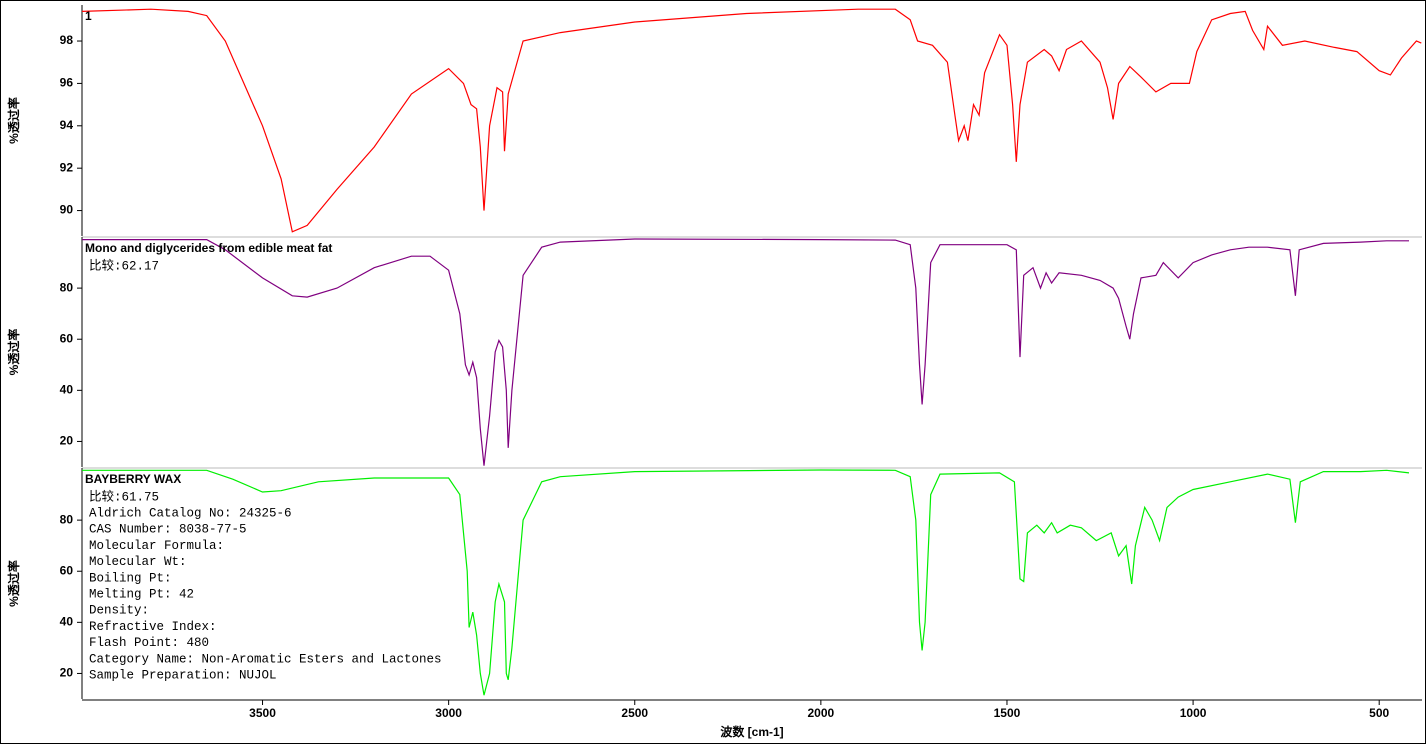  I want to click on annotation: Boiling Pt:, so click(130, 578).